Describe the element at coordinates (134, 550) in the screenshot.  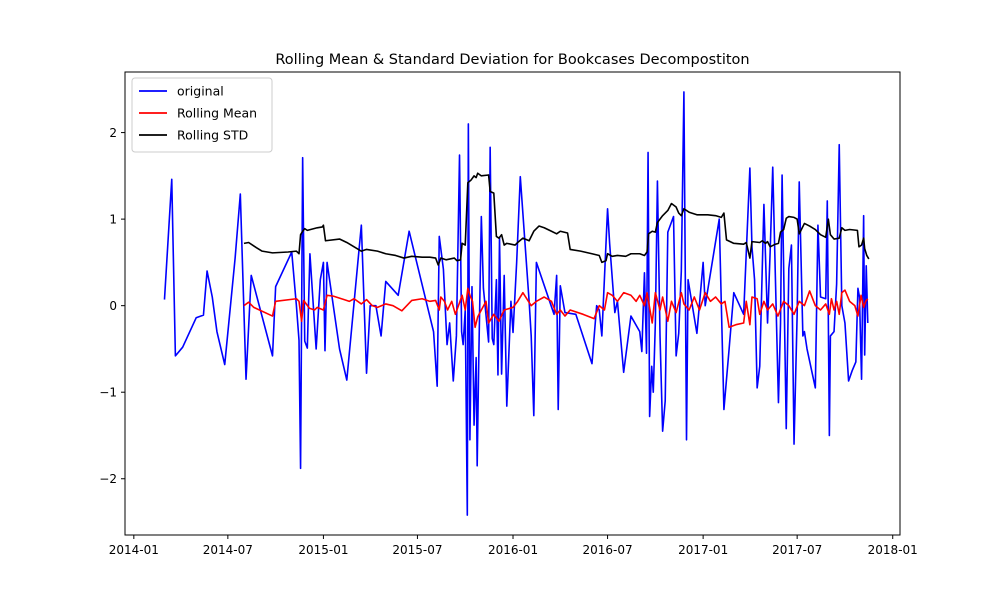
I see `x-tick-label: 2014-01` at that location.